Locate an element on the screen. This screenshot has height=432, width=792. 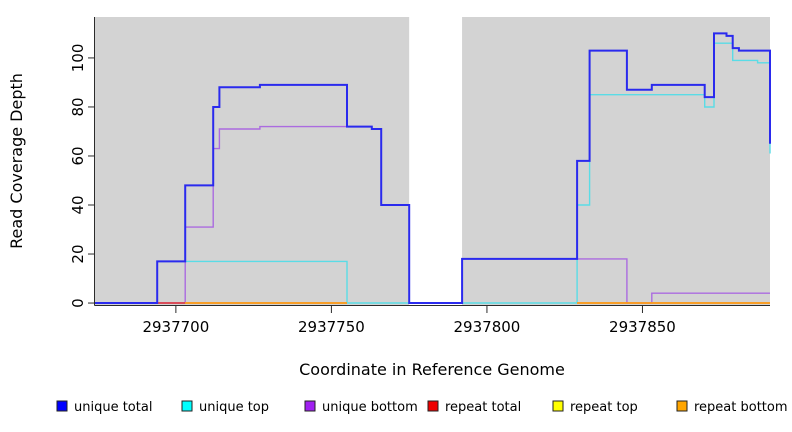
y-tick-label: 60 is located at coordinates (78, 155).